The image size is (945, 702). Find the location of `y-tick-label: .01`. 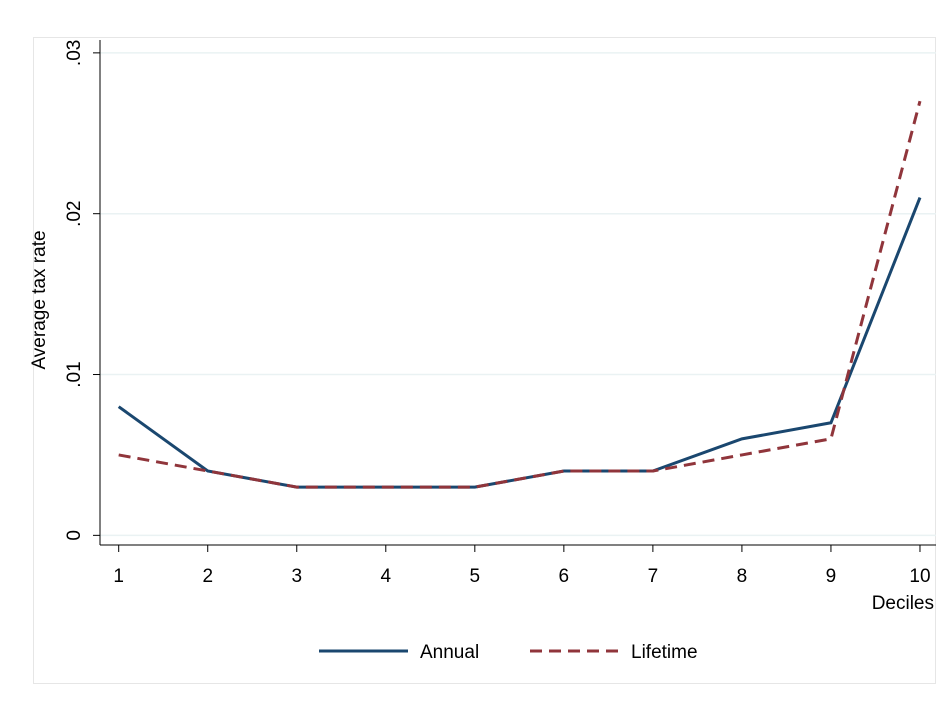

y-tick-label: .01 is located at coordinates (74, 374).